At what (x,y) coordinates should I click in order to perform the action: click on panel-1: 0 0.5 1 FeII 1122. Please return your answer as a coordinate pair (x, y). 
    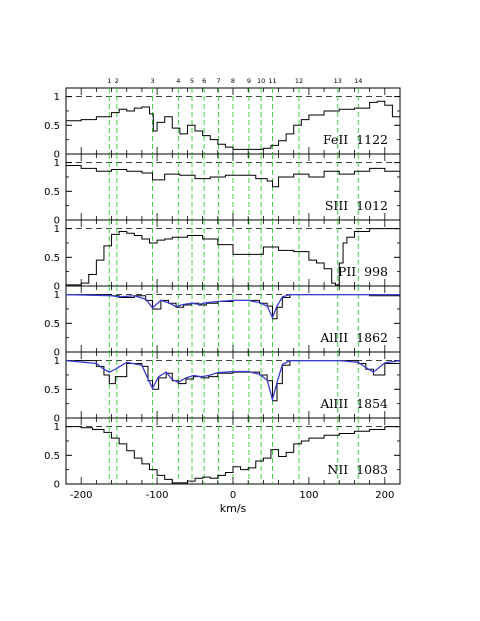
    Looking at the image, I should click on (222, 124).